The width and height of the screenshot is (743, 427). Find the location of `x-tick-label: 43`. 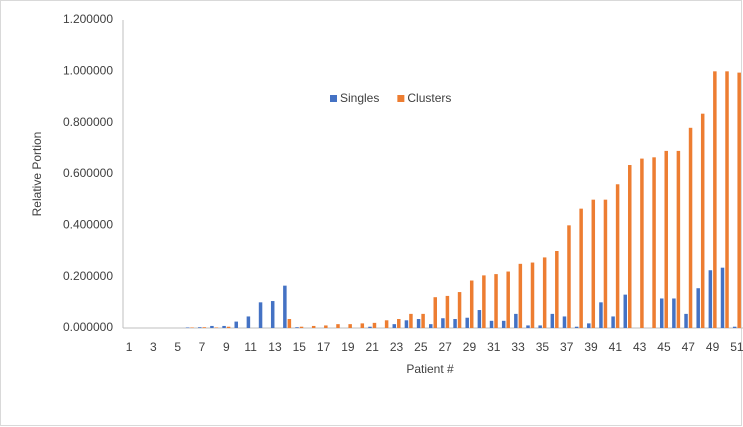

x-tick-label: 43 is located at coordinates (640, 347).